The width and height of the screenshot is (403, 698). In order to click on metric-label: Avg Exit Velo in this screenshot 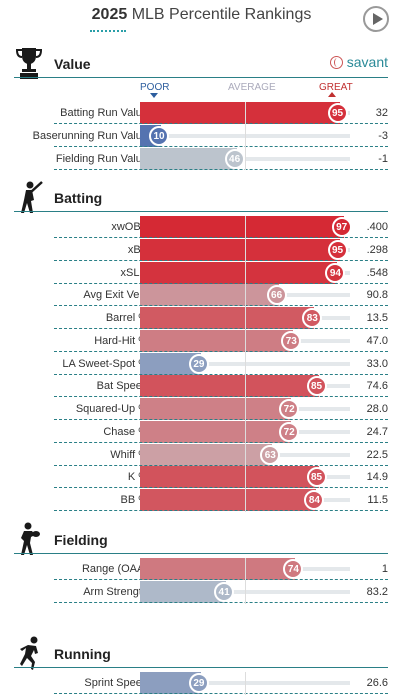, I will do `click(115, 295)`.